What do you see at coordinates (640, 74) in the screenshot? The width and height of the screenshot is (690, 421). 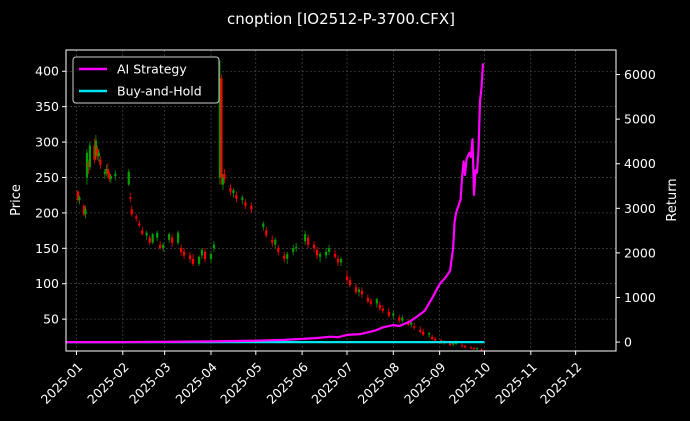 I see `y-tick-label-right: 6000` at bounding box center [640, 74].